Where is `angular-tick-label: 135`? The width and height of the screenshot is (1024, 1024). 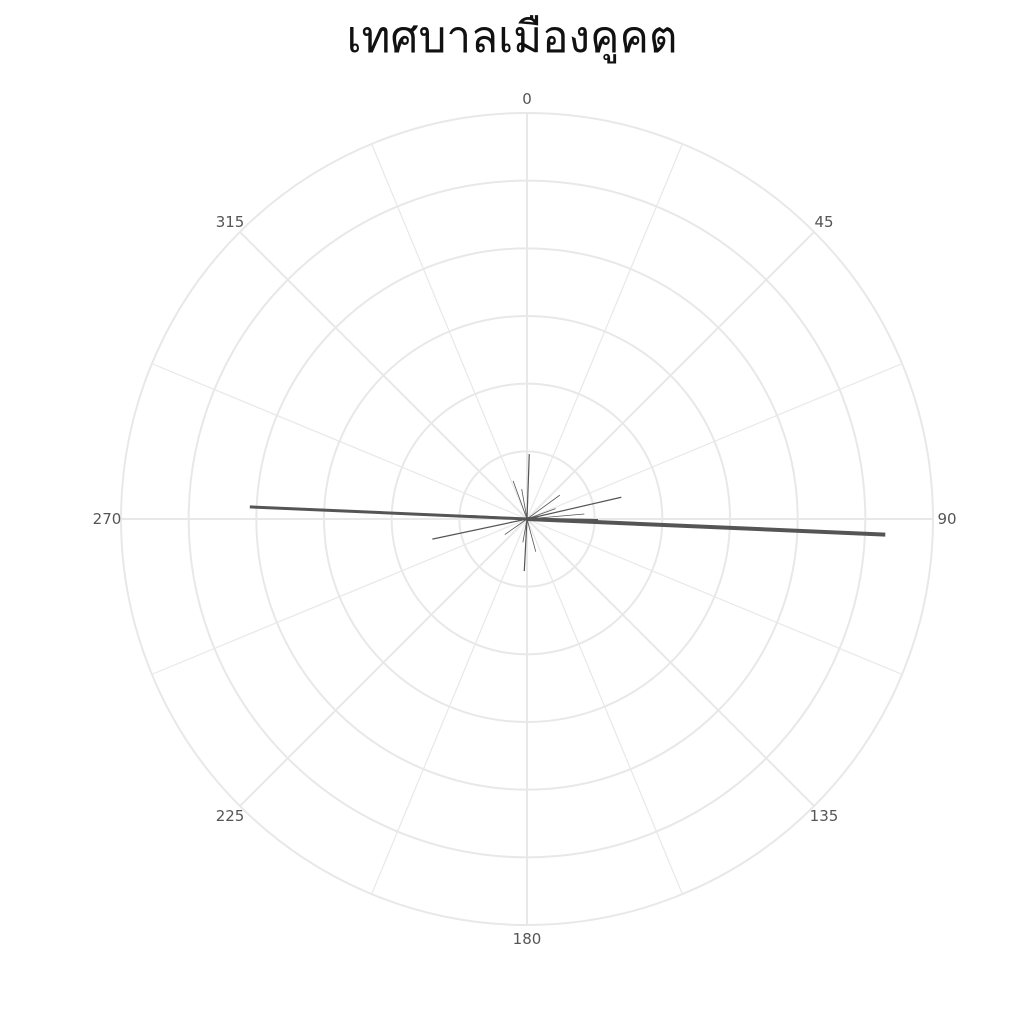 angular-tick-label: 135 is located at coordinates (824, 816).